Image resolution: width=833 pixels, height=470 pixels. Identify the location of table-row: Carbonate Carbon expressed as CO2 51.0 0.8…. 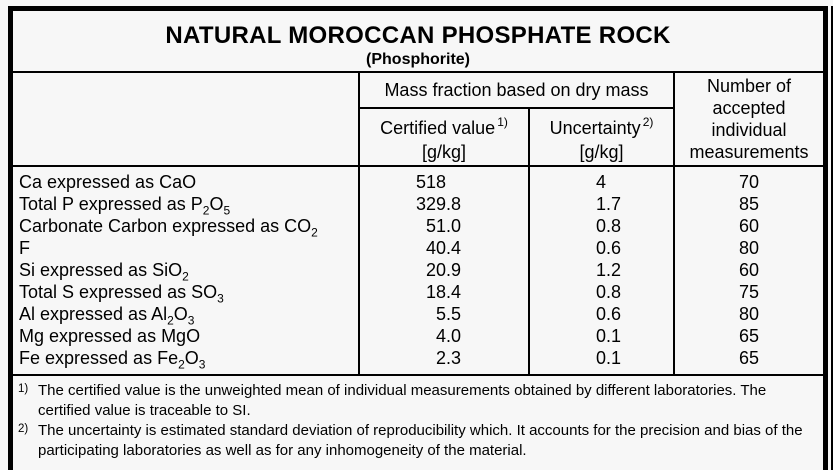
(418, 227).